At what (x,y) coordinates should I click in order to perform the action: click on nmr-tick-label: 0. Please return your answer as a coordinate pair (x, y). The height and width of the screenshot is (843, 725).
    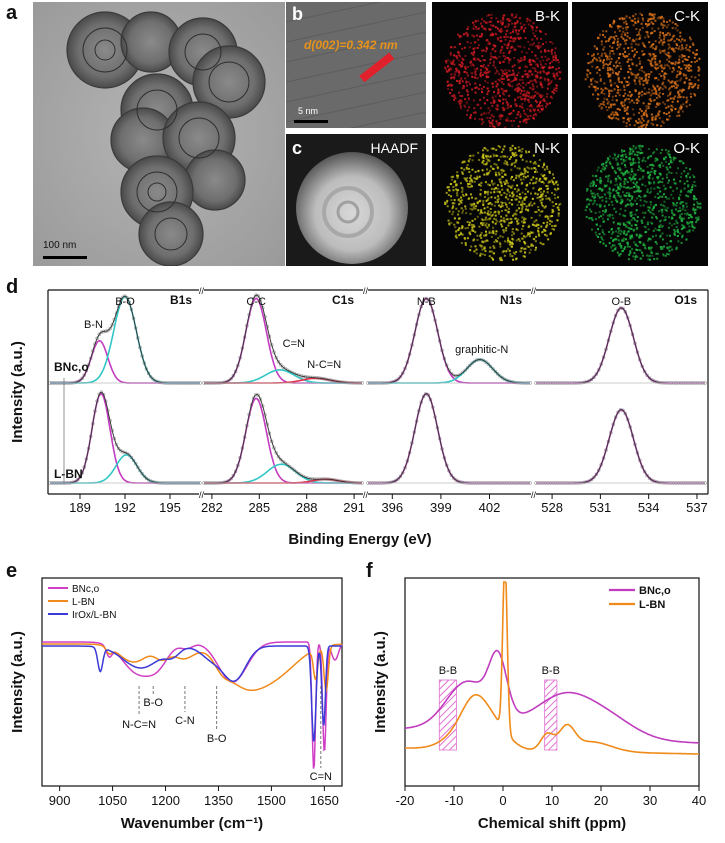
    Looking at the image, I should click on (502, 800).